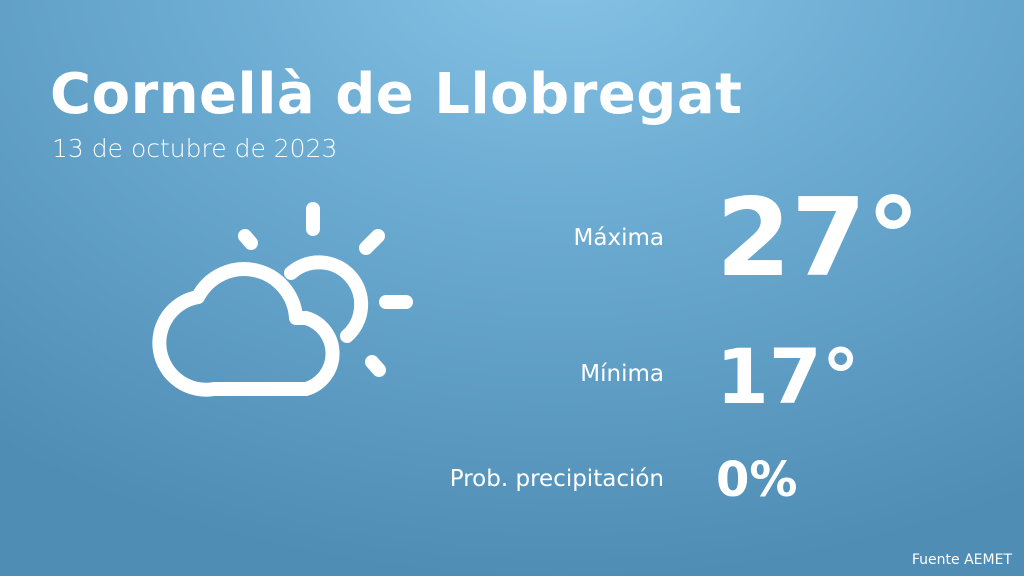 The image size is (1024, 576). Describe the element at coordinates (961, 560) in the screenshot. I see `source-credit: Fuente AEMET` at that location.